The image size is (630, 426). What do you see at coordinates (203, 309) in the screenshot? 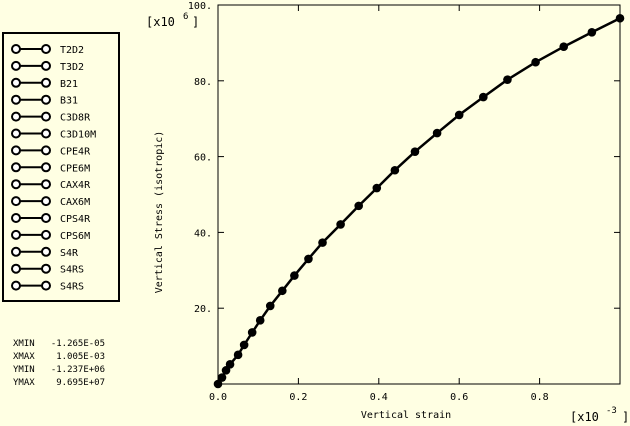
I see `y-tick-label-0: 20.` at bounding box center [203, 309].